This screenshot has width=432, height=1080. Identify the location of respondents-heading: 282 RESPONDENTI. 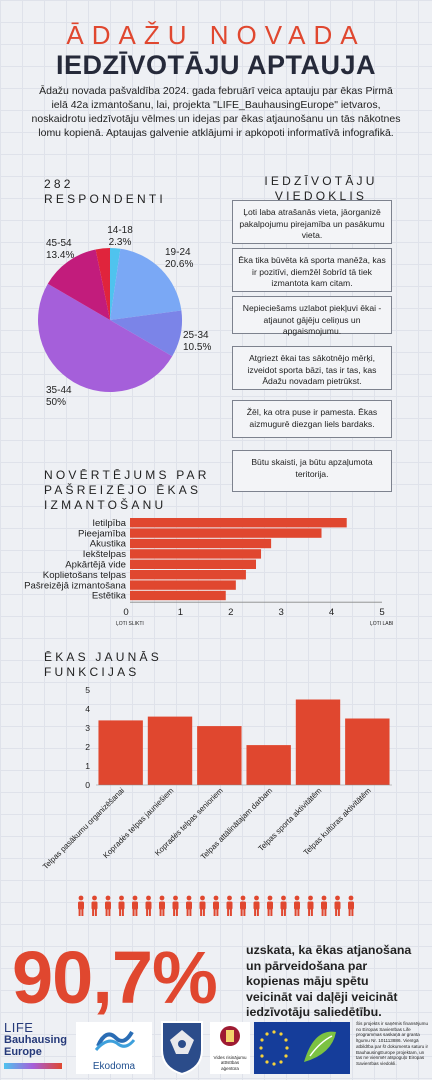
(105, 192).